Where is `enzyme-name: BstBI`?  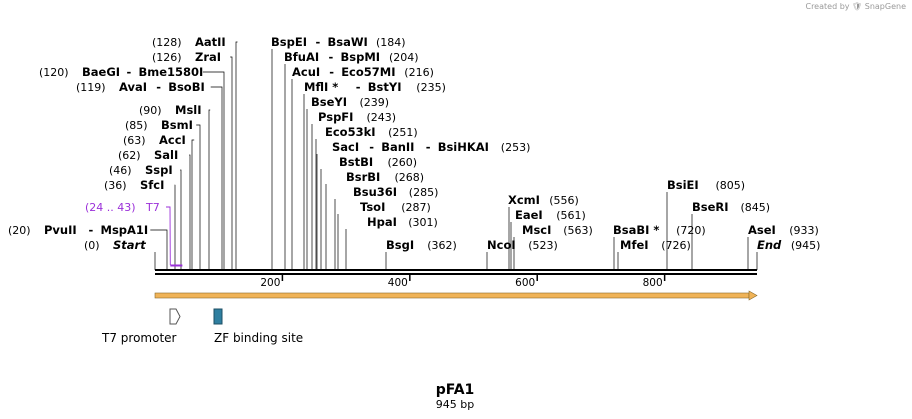
enzyme-name: BstBI is located at coordinates (356, 162).